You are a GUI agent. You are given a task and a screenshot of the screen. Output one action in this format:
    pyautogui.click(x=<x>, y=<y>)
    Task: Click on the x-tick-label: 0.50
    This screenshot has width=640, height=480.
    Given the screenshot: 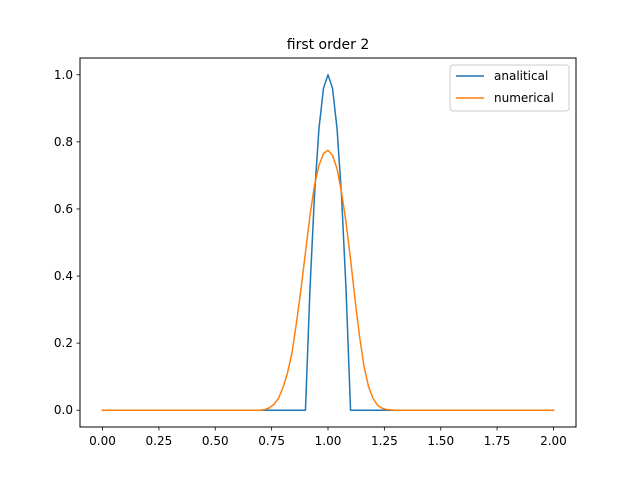 What is the action you would take?
    pyautogui.click(x=215, y=441)
    